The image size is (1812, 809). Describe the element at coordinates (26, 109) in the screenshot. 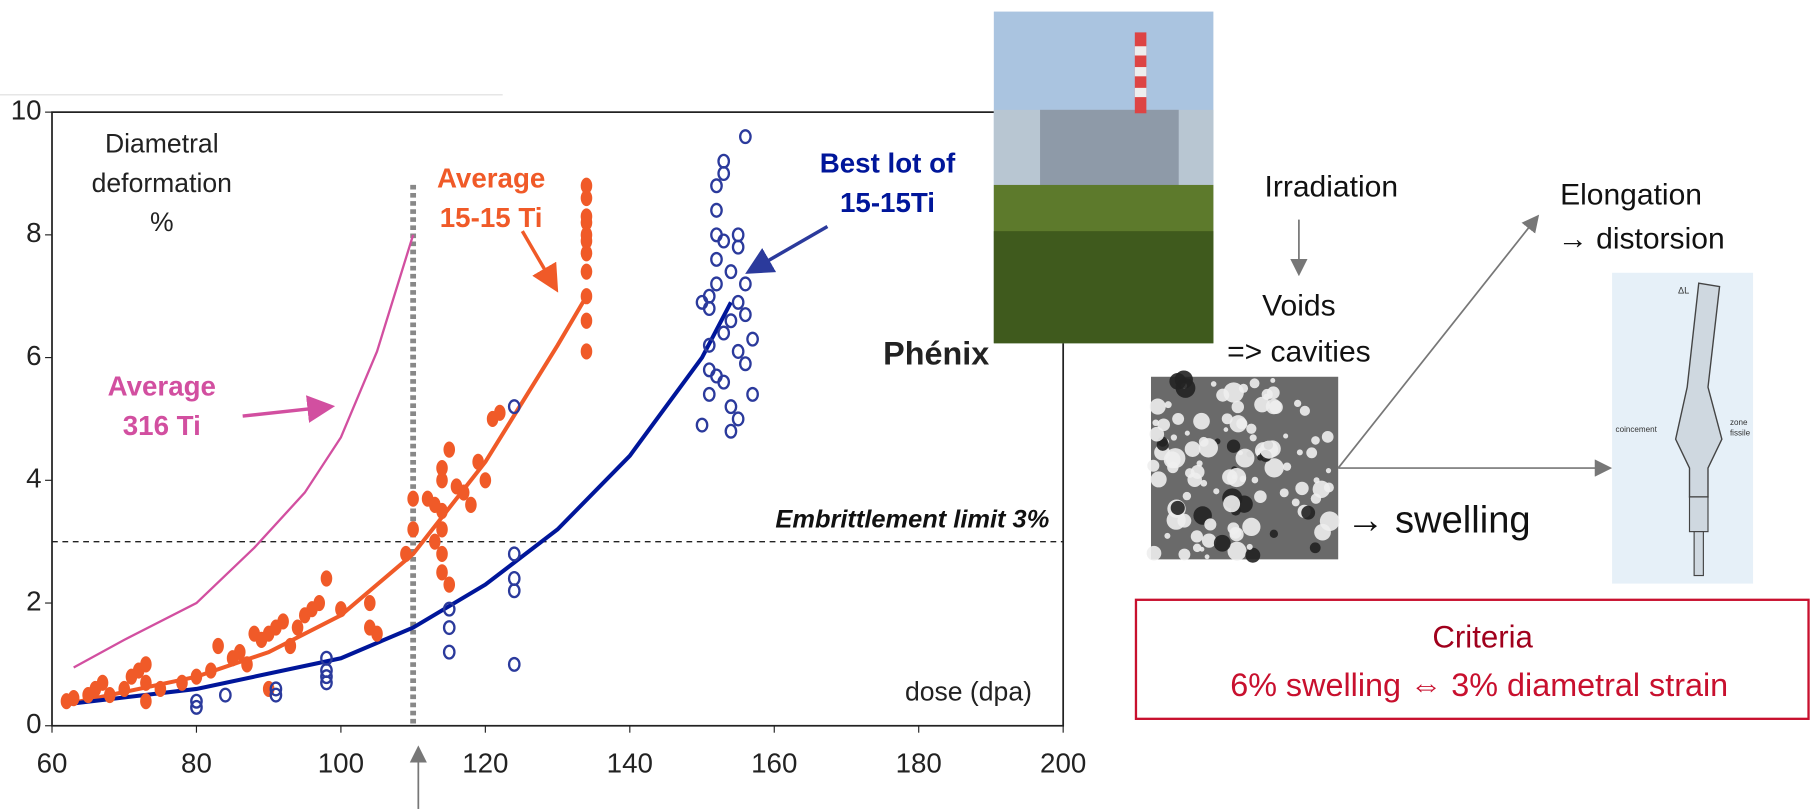

I see `y-tick-label: 10` at that location.